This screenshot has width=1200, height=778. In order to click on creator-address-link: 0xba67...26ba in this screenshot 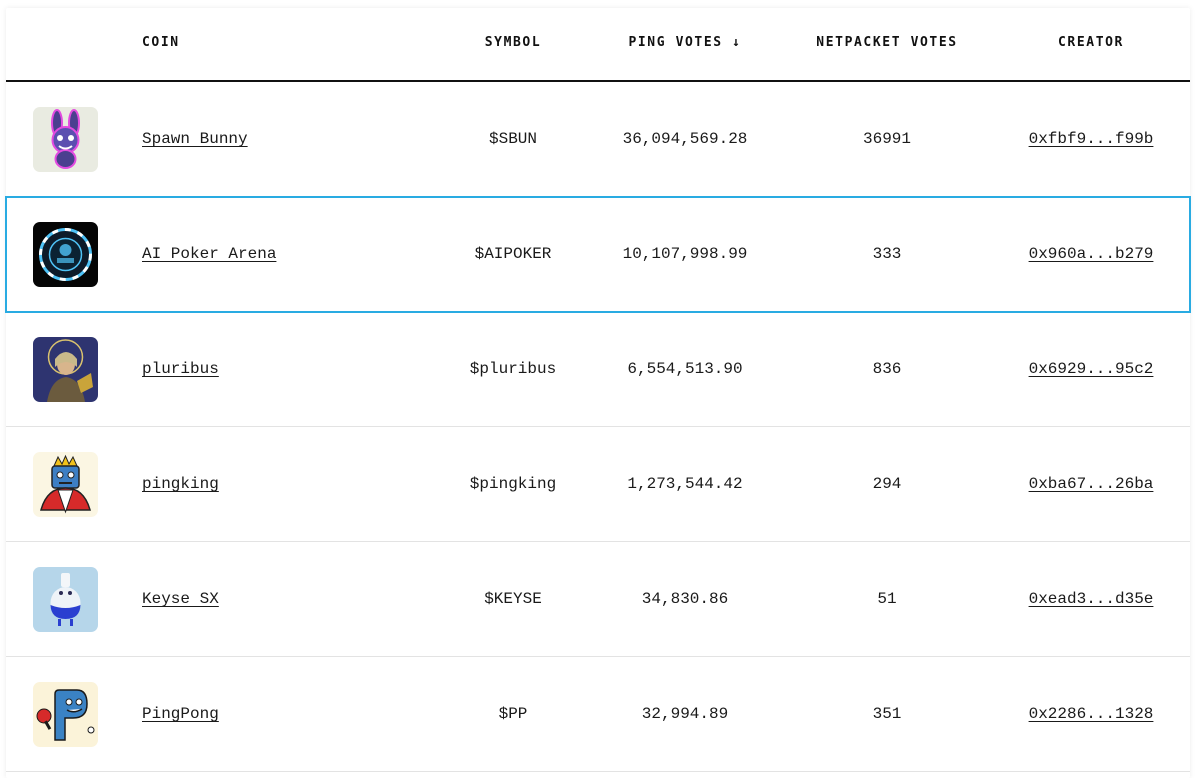, I will do `click(1091, 484)`.